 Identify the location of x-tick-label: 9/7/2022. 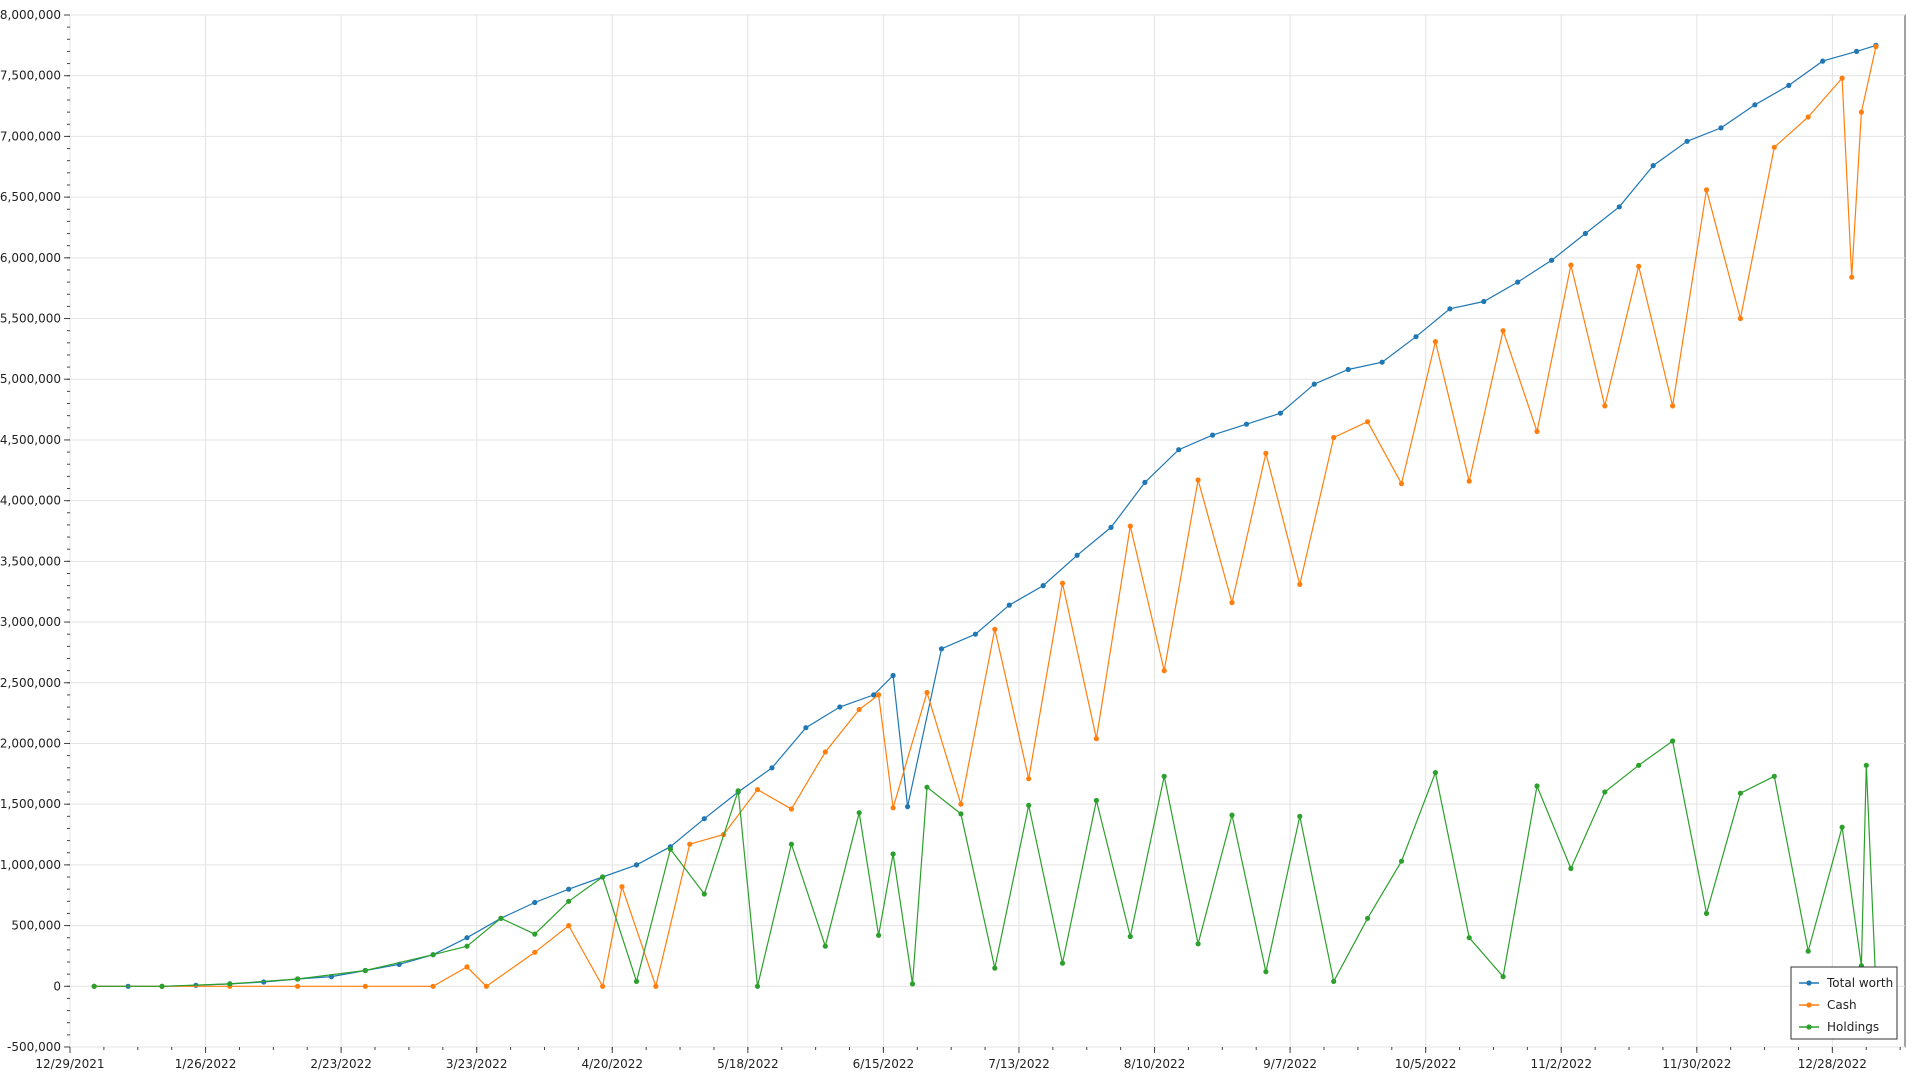
(1290, 1064).